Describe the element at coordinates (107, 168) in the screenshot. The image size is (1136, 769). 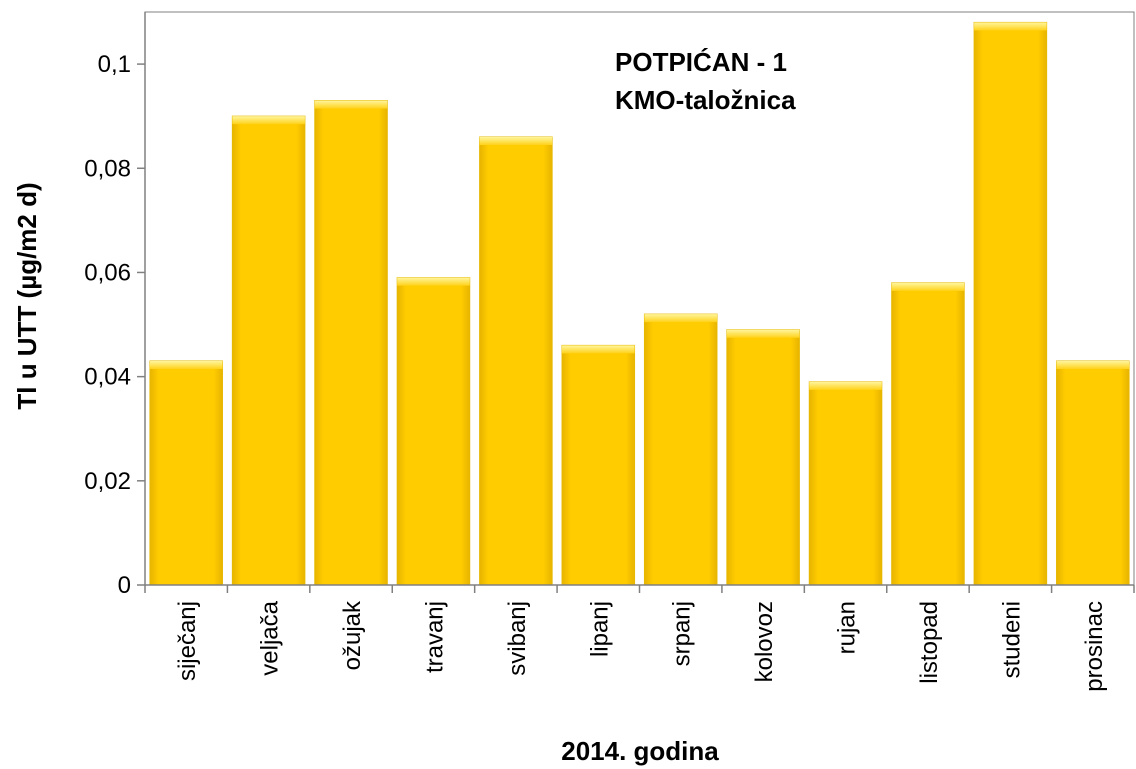
I see `y-tick-label: 0,08` at that location.